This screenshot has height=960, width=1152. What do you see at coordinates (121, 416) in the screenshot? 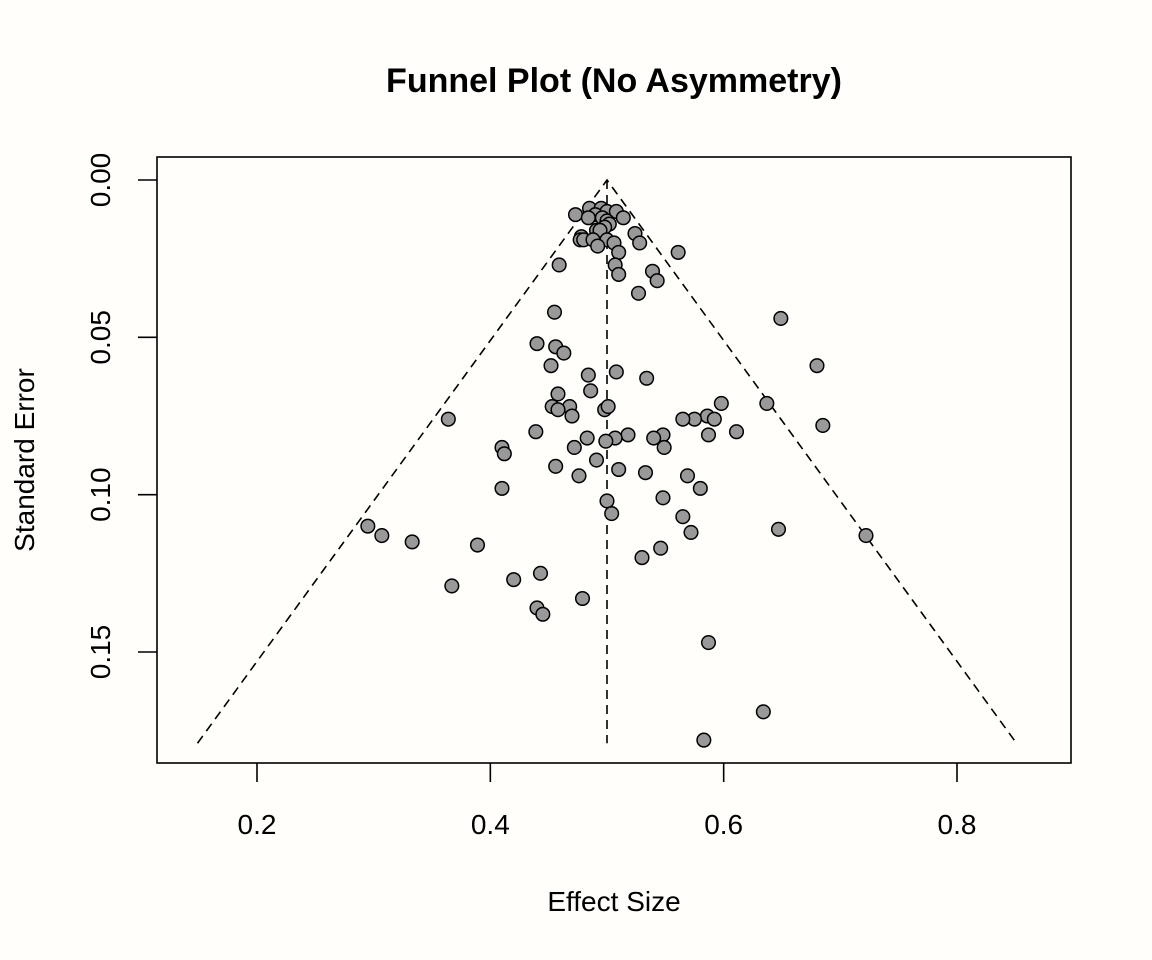
I see `y-axis: 0.00 0.05 0.10 0.15` at bounding box center [121, 416].